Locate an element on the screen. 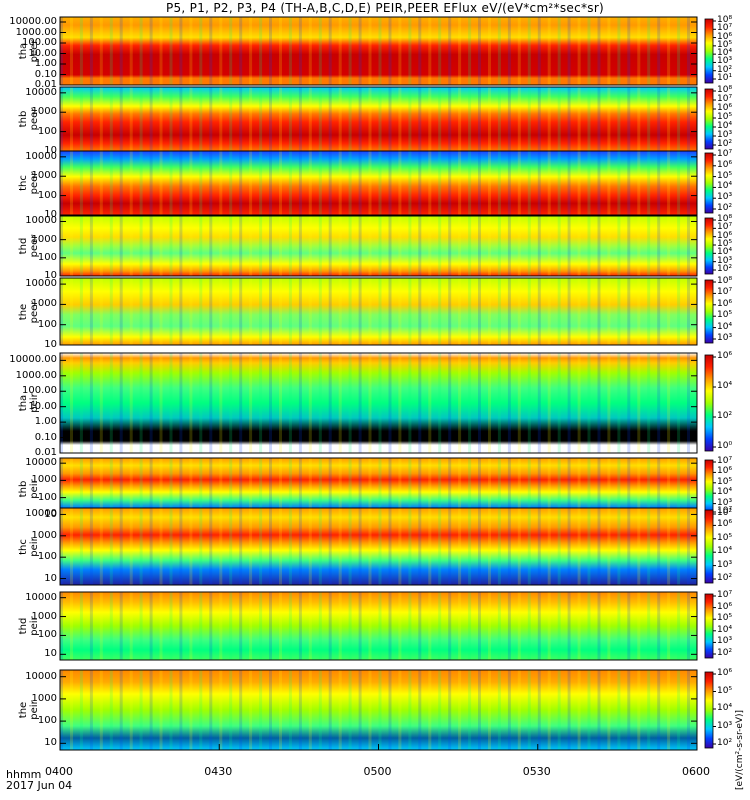  y-tick-label: 10000.00 is located at coordinates (33, 360).